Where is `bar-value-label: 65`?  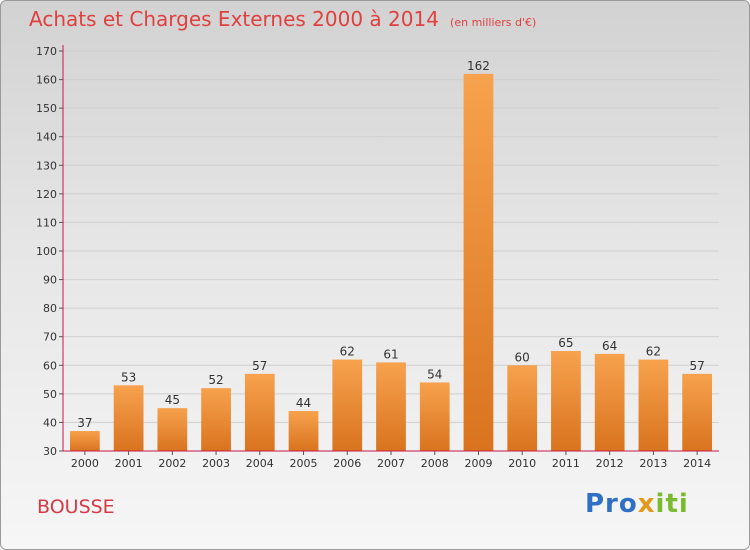
bar-value-label: 65 is located at coordinates (565, 343).